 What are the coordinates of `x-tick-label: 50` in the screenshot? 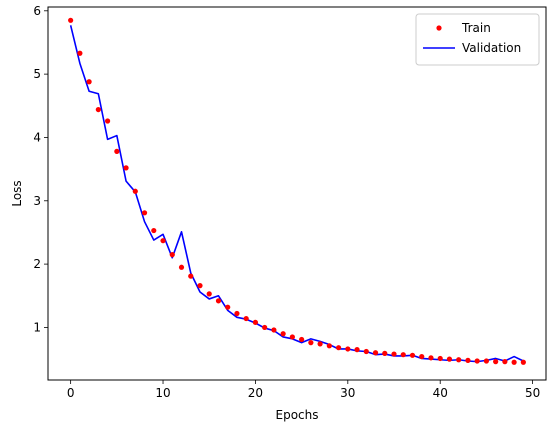 It's located at (532, 393).